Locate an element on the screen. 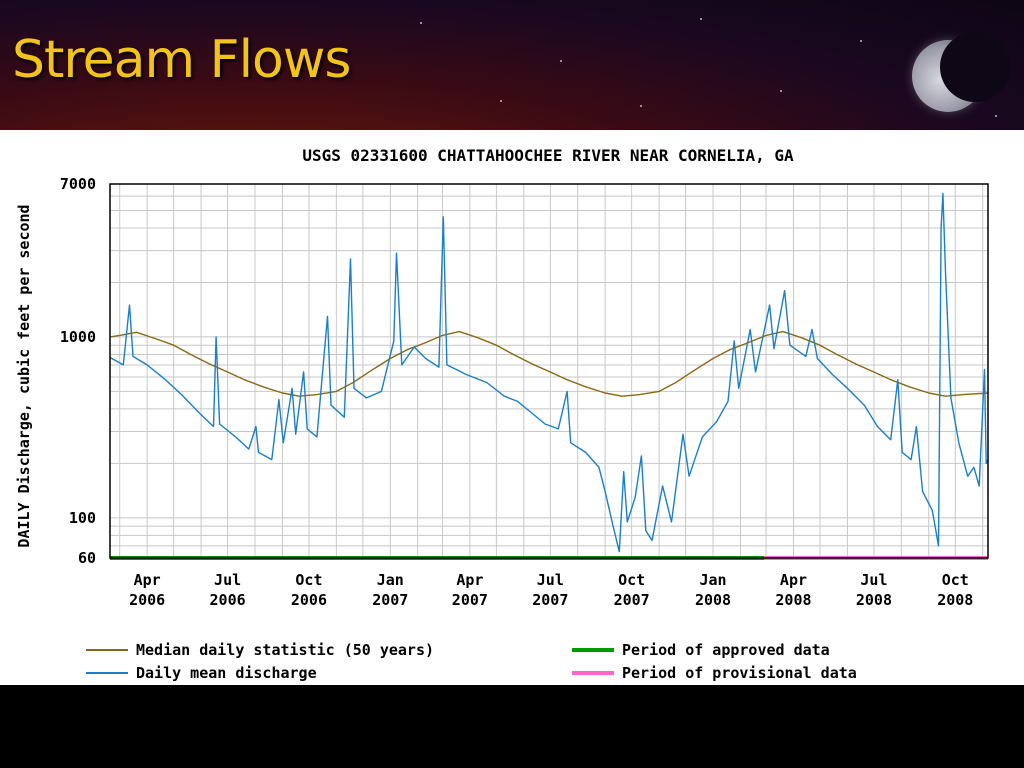 The width and height of the screenshot is (1024, 768). y-axis-label: DAILY Discharge, cubic feet per second is located at coordinates (24, 375).